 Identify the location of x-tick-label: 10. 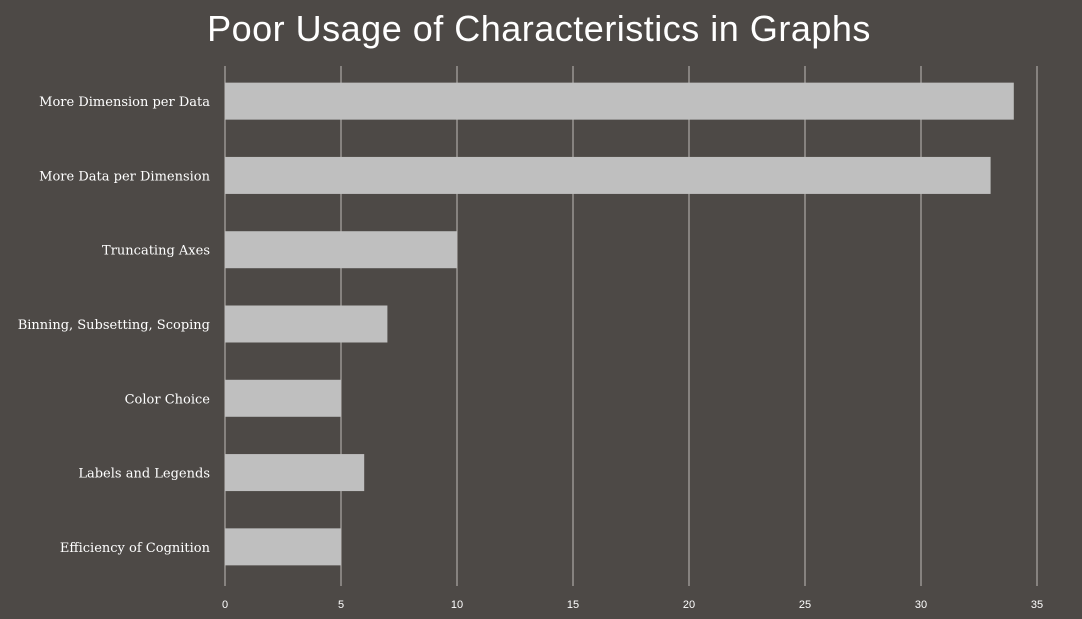
(457, 605).